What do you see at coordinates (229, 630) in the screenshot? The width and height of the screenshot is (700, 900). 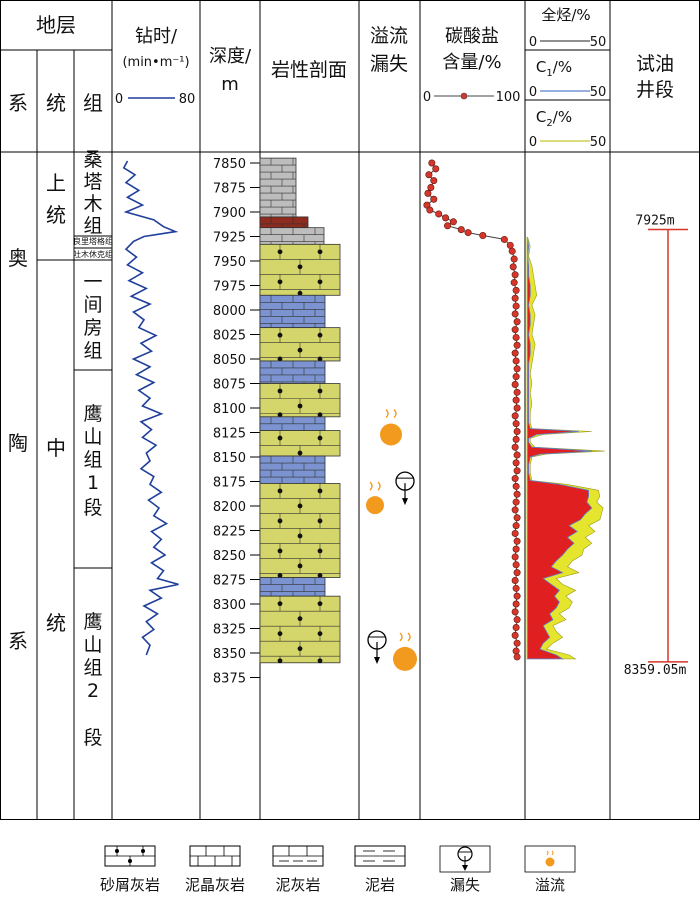 I see `depth-tick-label: 8325` at bounding box center [229, 630].